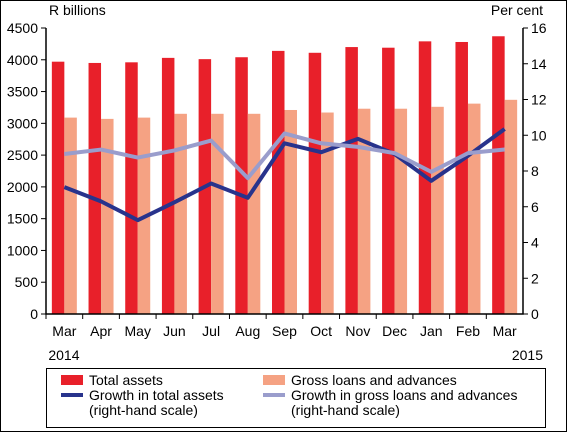  I want to click on legend-label: Total assets, so click(126, 380).